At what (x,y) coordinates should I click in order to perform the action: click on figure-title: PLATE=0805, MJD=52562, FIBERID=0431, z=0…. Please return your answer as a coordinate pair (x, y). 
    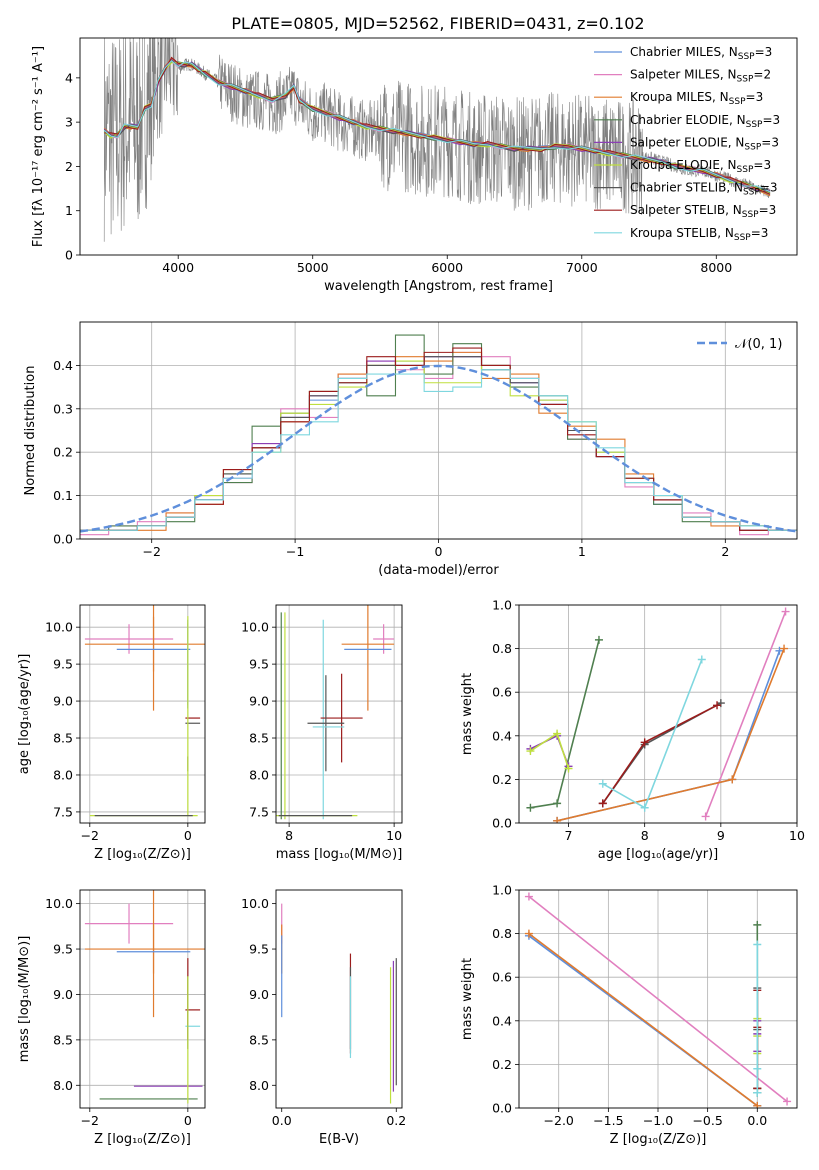
    Looking at the image, I should click on (437, 23).